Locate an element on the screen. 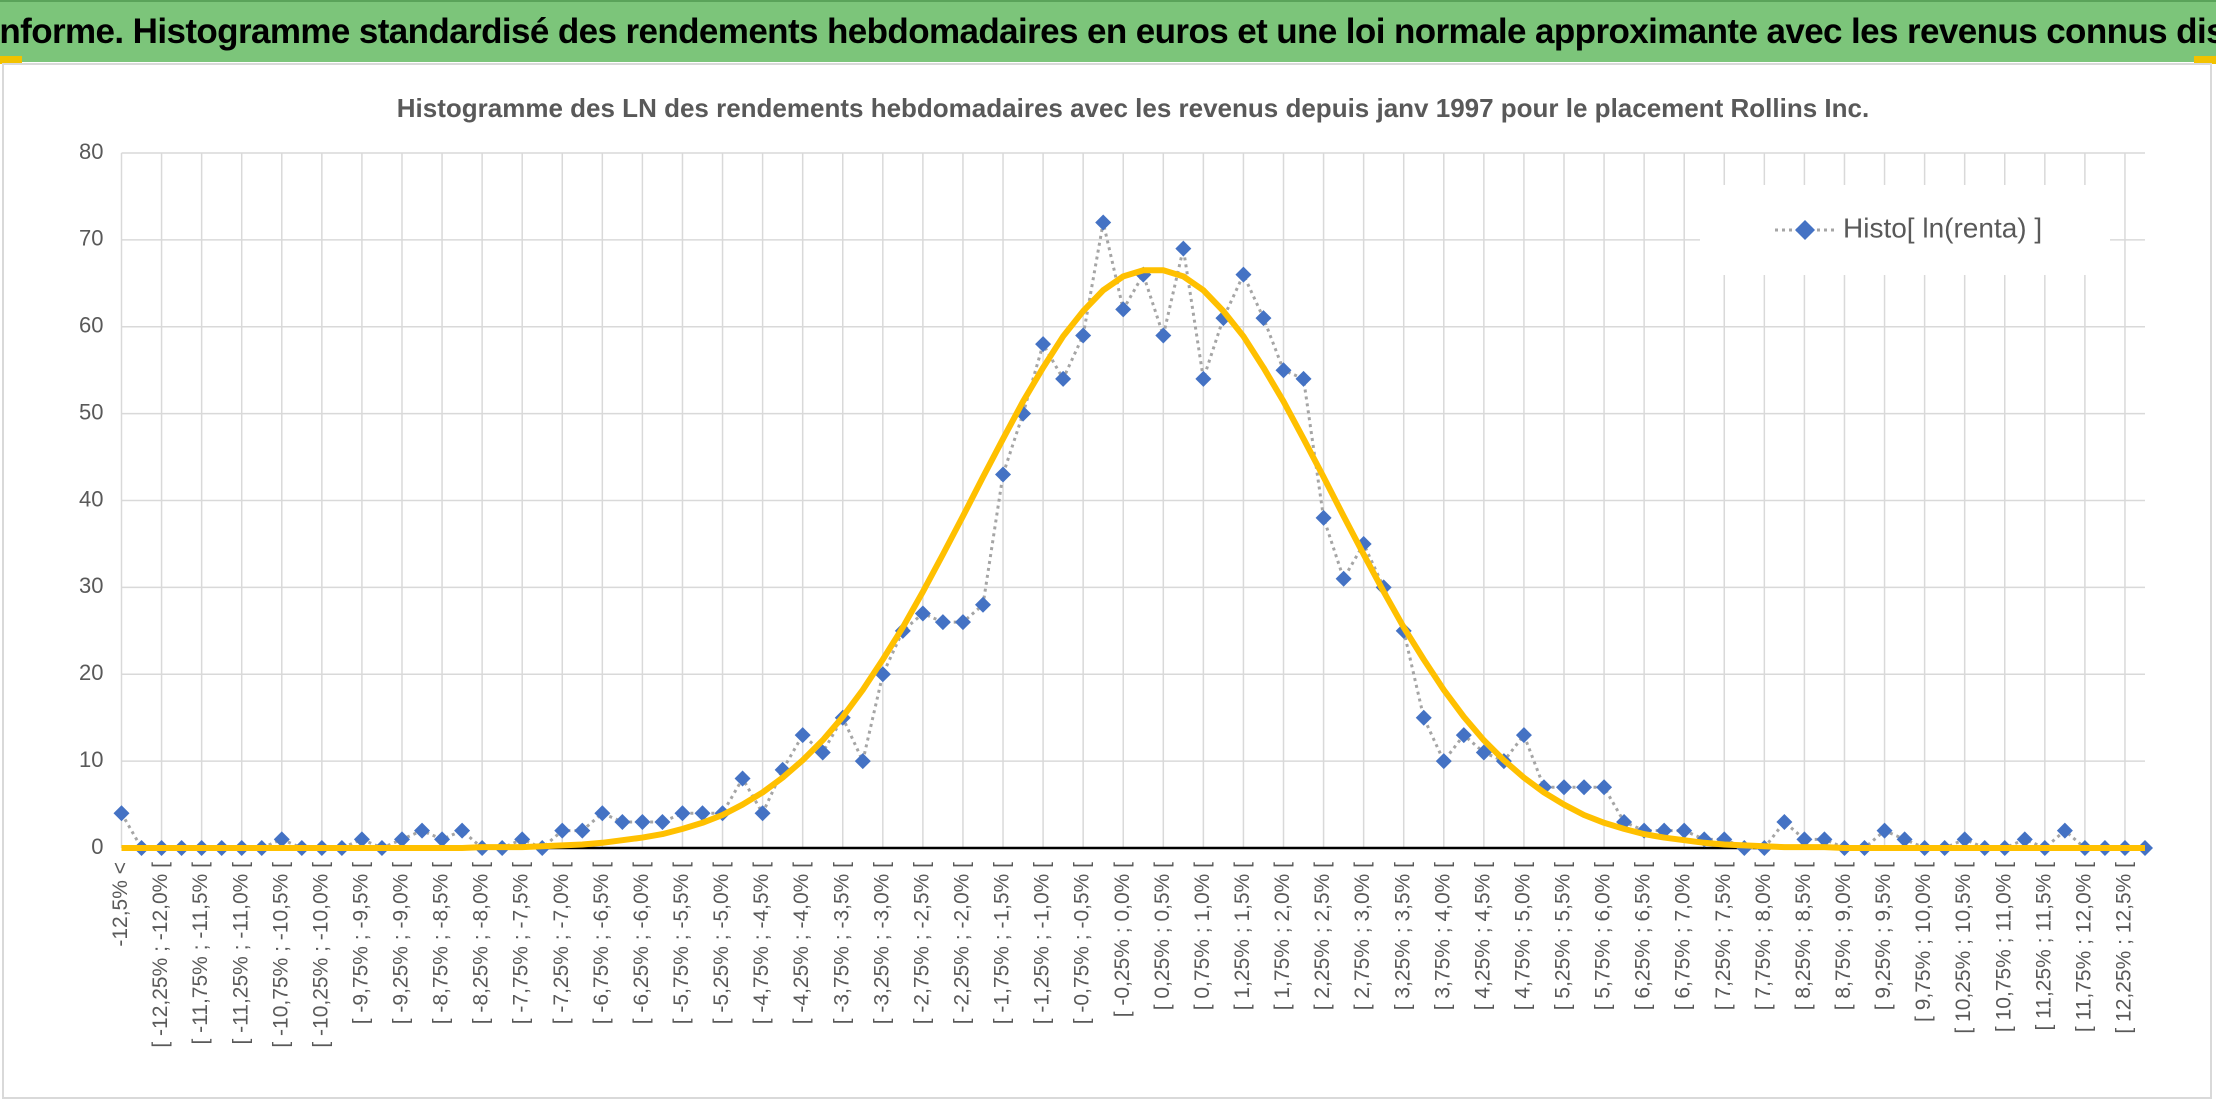 The height and width of the screenshot is (1102, 2216). x-tick-label: [ 7,75% ; 8,0% [ is located at coordinates (1763, 936).